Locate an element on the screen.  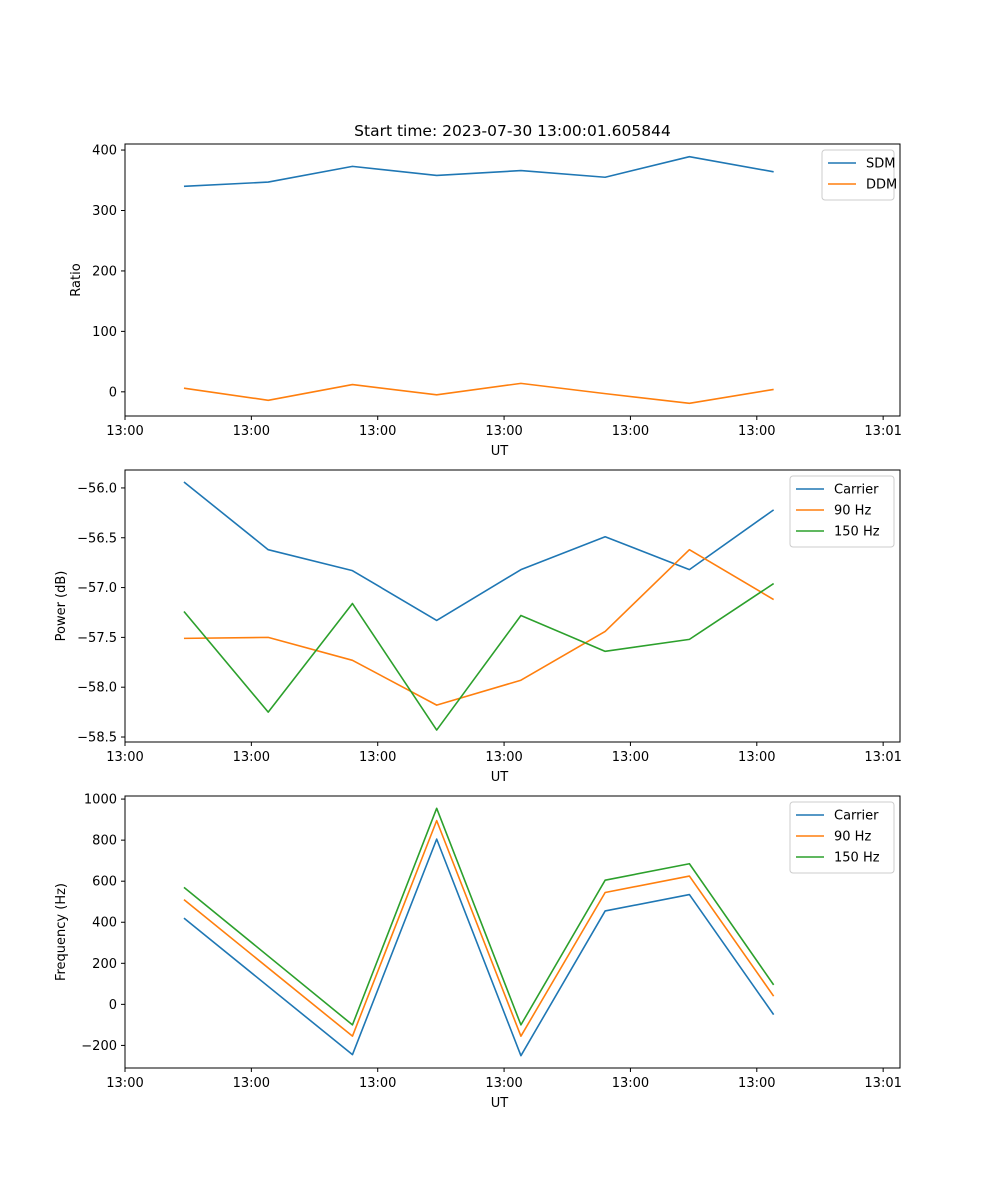
y-axis-label: Frequency (Hz) is located at coordinates (61, 932).